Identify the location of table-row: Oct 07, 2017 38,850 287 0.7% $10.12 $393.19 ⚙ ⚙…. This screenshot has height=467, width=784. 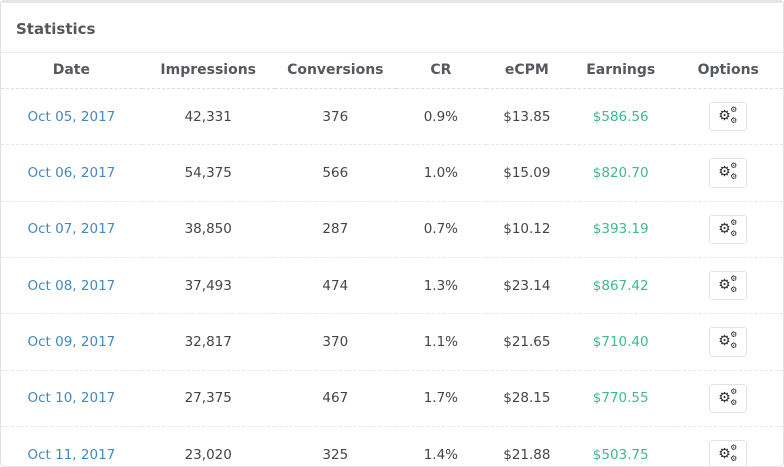
(392, 229).